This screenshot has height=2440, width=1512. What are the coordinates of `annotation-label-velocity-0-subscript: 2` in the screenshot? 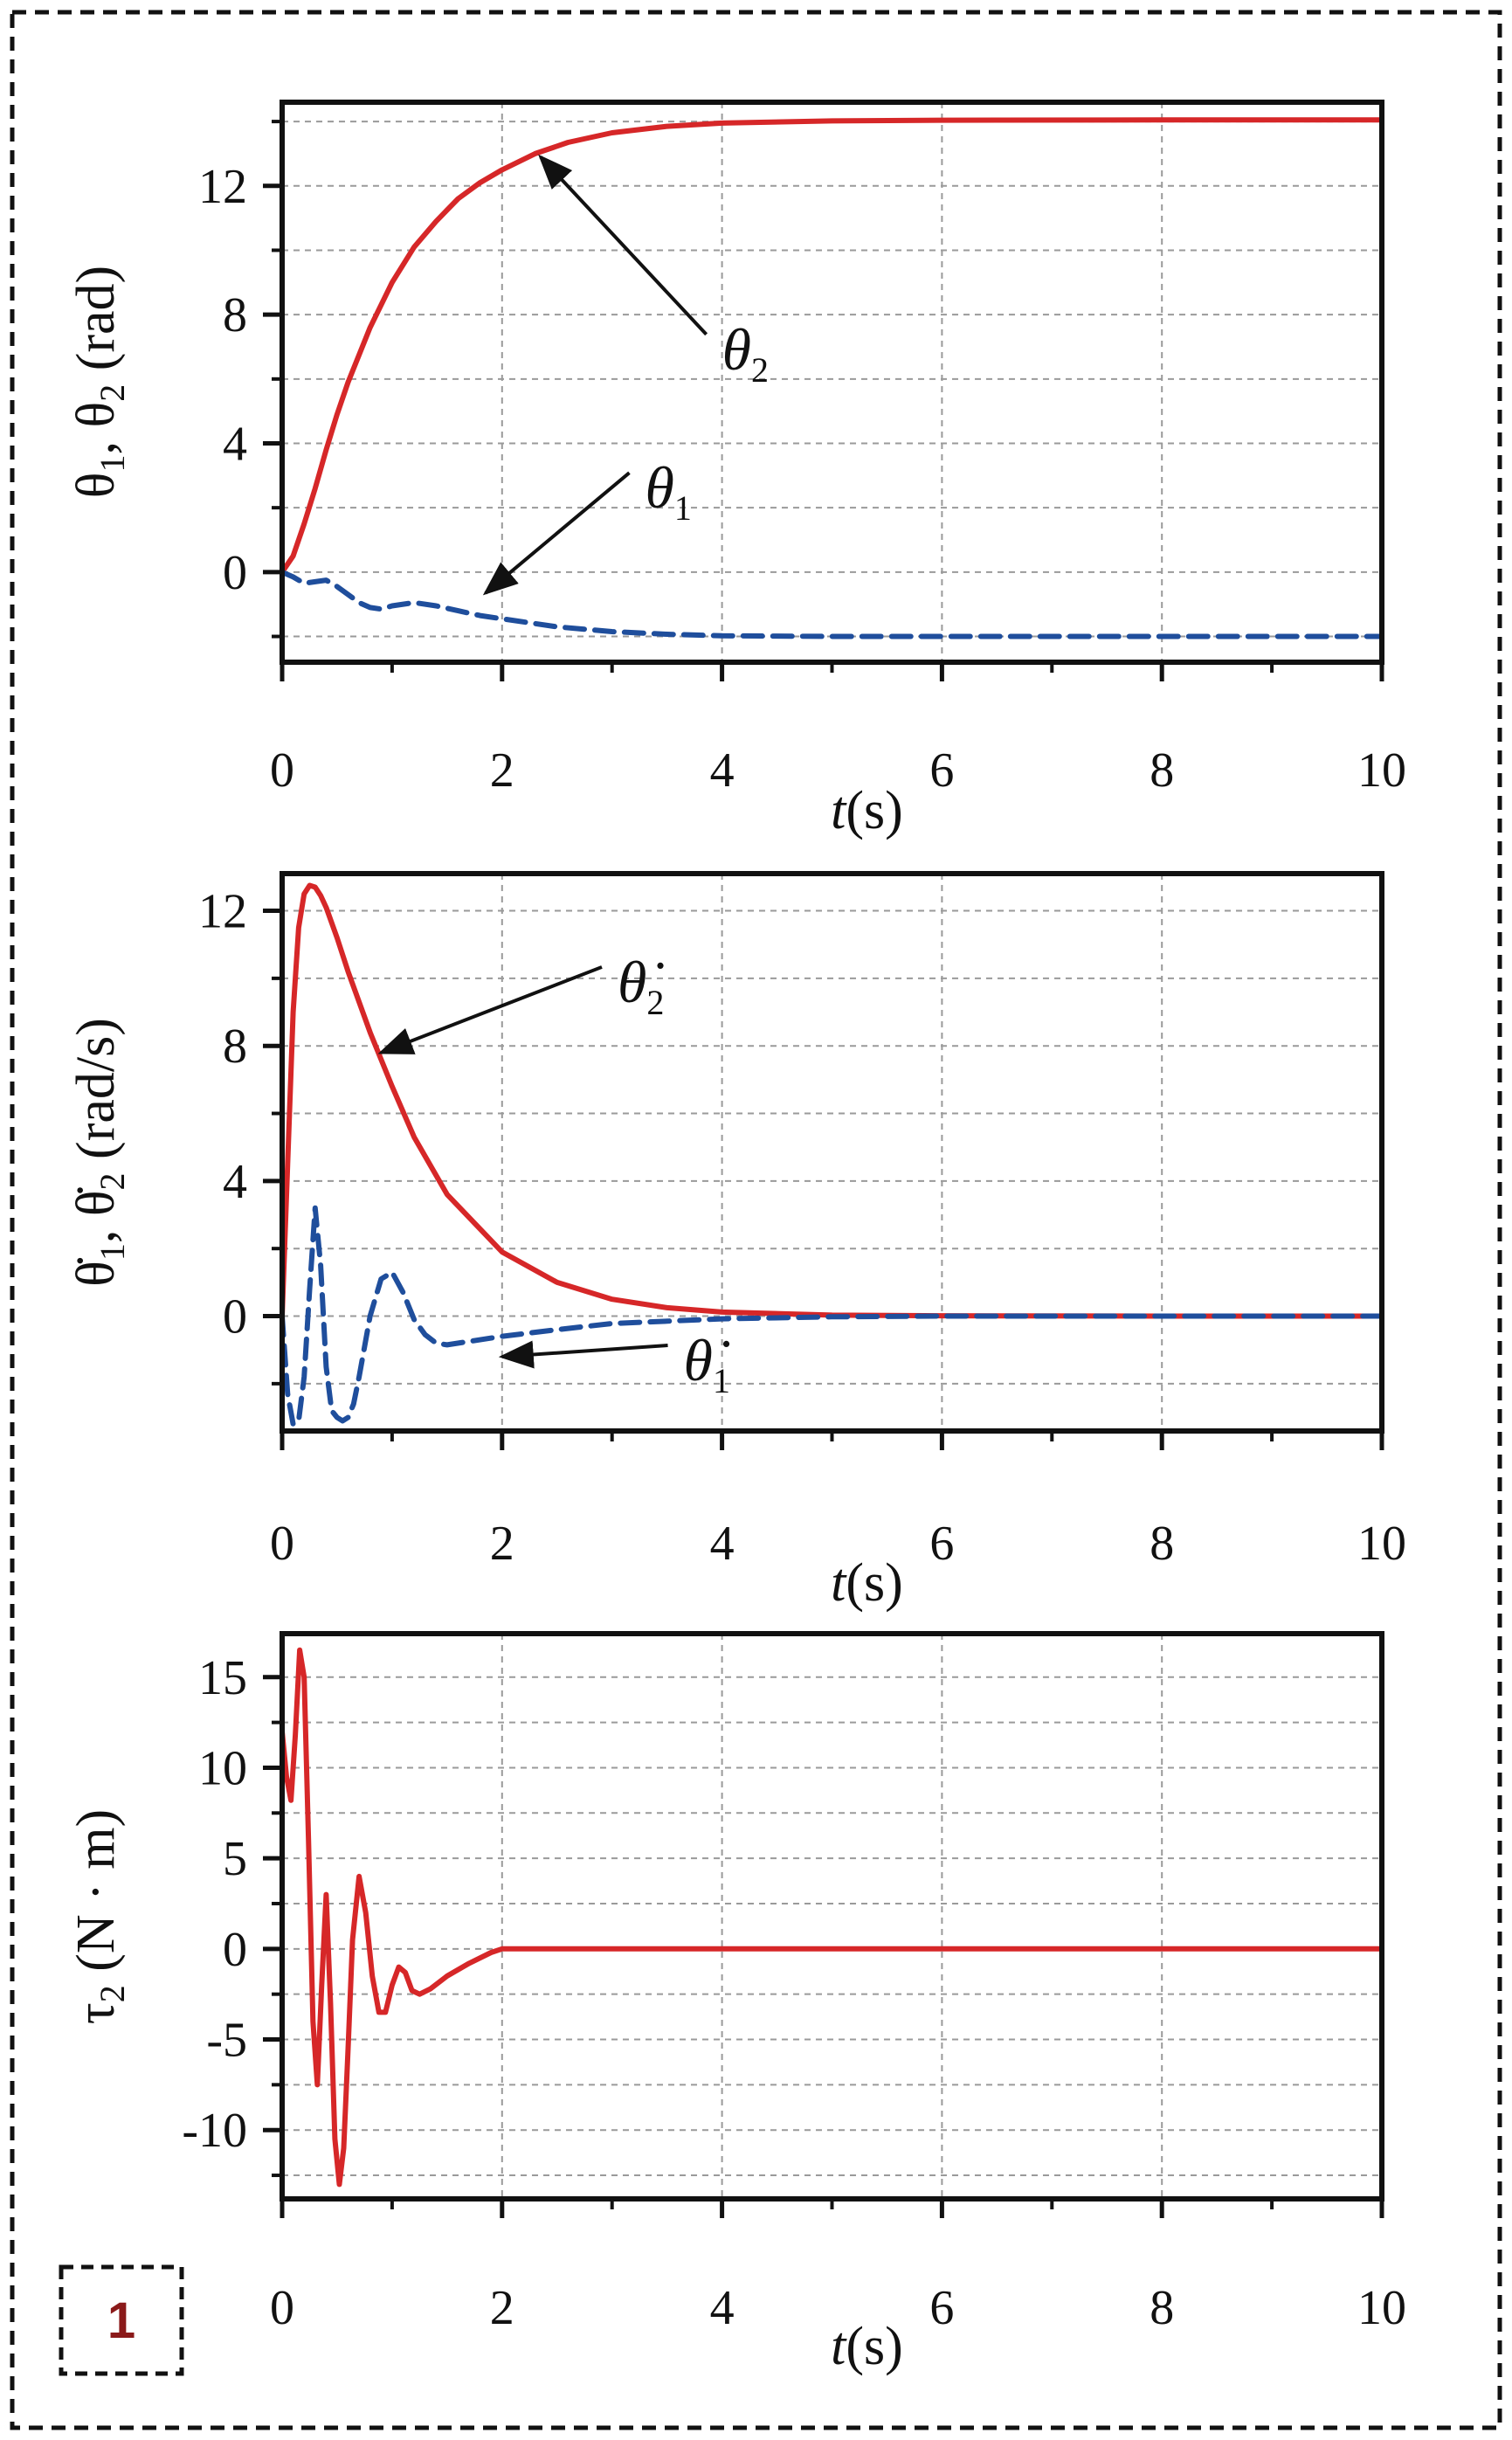 It's located at (655, 1002).